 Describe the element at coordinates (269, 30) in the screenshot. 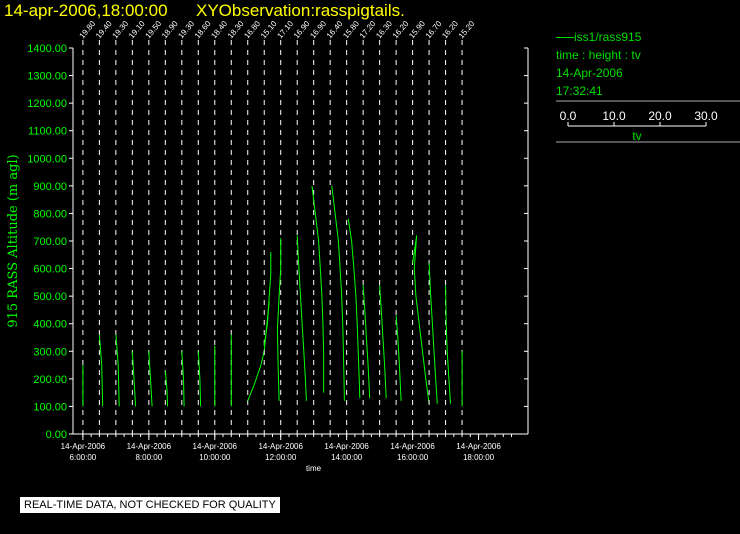

I see `profile-label: 15.10` at that location.